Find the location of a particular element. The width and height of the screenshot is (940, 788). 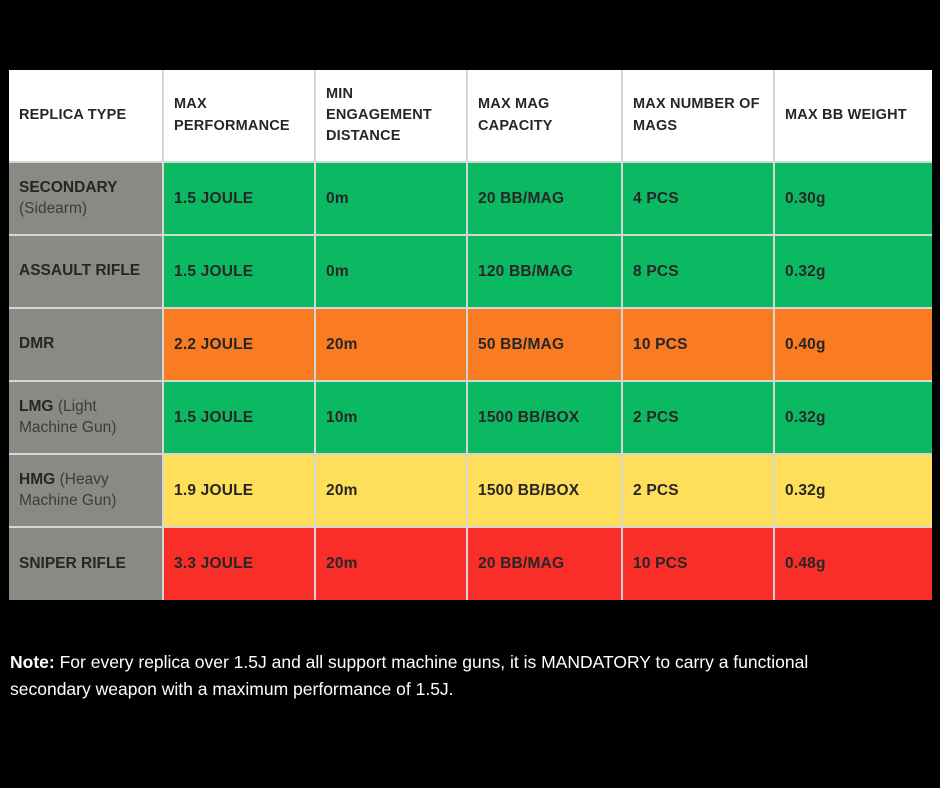

replica-type-cell: DMR is located at coordinates (86, 344).